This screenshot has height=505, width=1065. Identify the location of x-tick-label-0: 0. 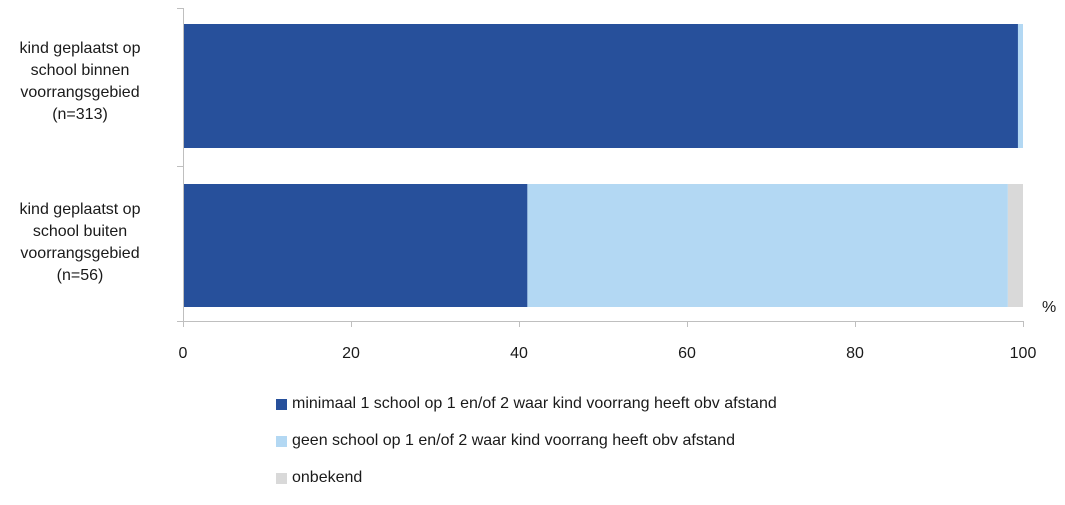
(183, 353).